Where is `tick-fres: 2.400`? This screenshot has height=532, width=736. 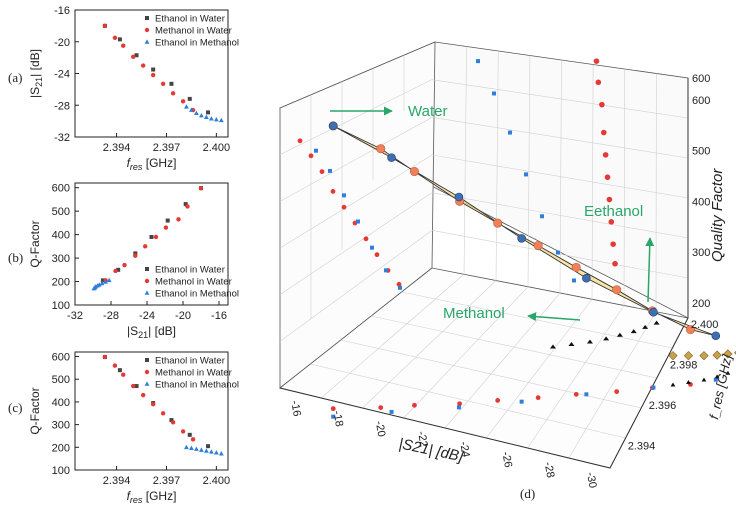 tick-fres: 2.400 is located at coordinates (705, 325).